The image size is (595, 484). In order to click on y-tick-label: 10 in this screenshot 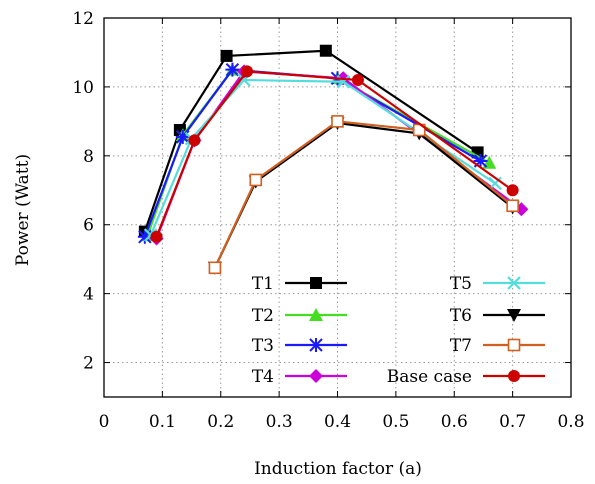, I will do `click(83, 88)`.